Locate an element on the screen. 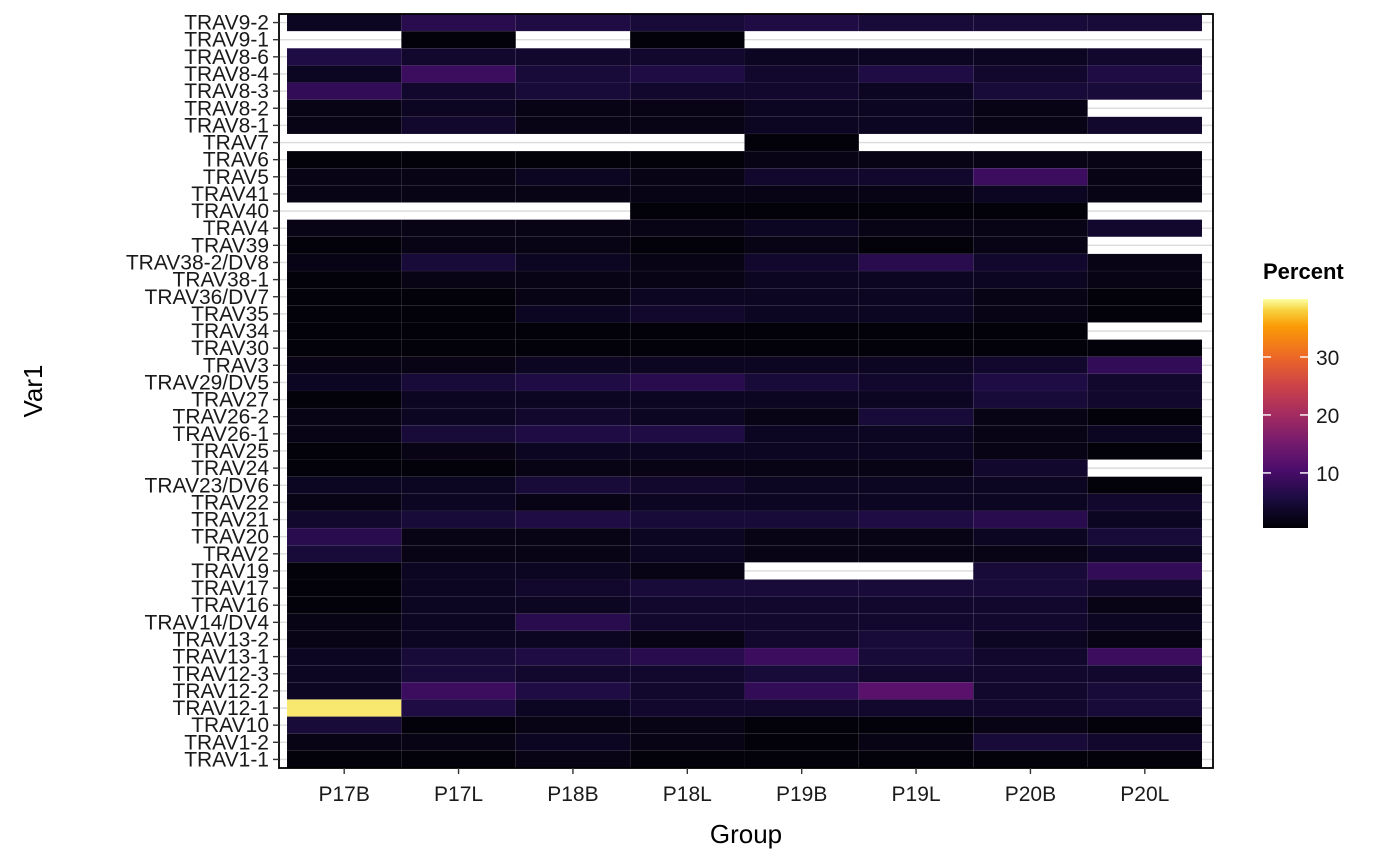  color-legend: Percent 10 20 30 is located at coordinates (1303, 393).